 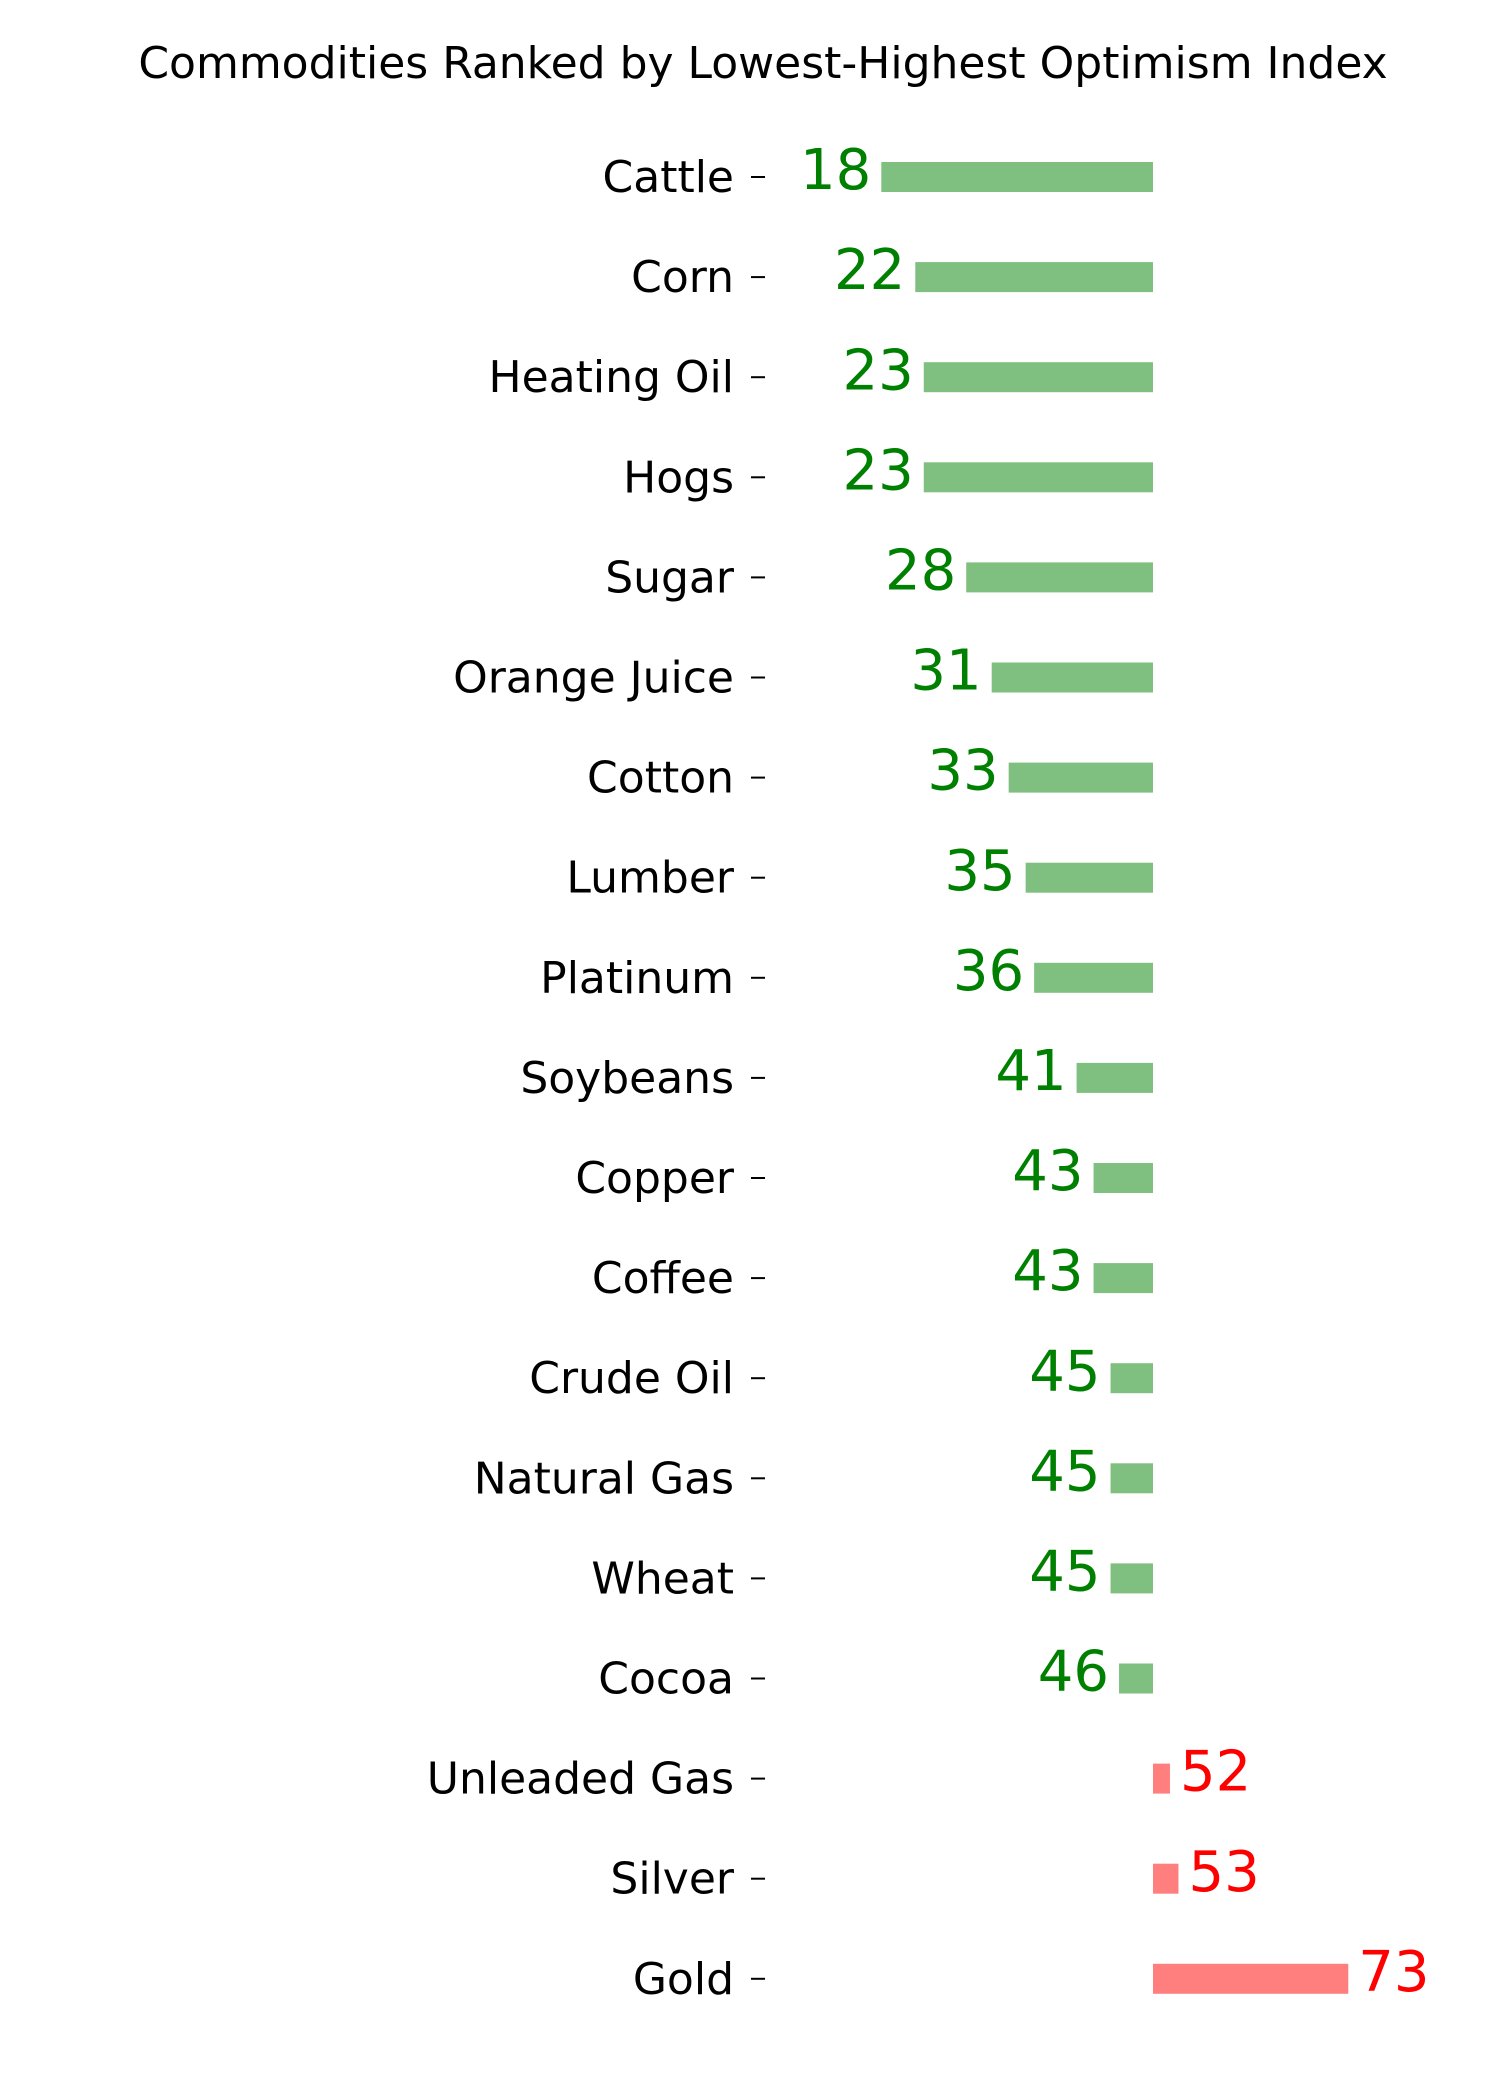 What do you see at coordinates (666, 1679) in the screenshot?
I see `y-tick-label: Cocoa` at bounding box center [666, 1679].